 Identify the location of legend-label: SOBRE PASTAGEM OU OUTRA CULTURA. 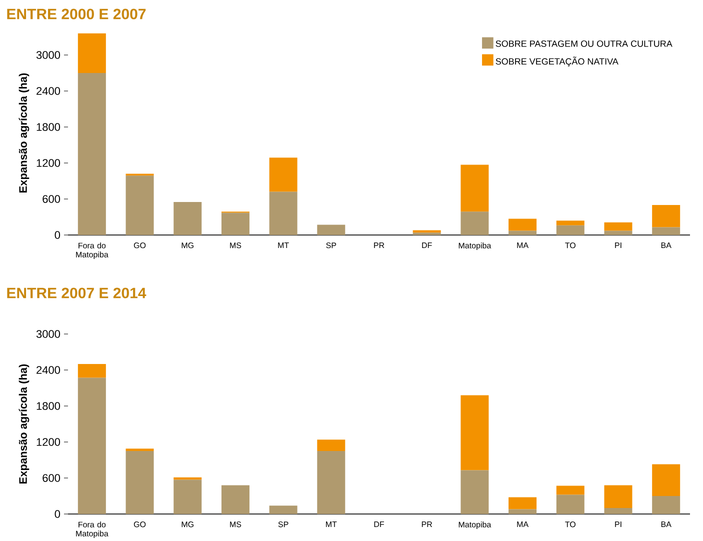
(584, 43).